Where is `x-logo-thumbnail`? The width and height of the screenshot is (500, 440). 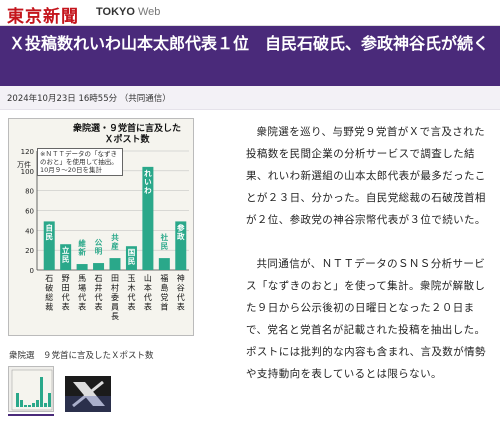 x-logo-thumbnail is located at coordinates (88, 394).